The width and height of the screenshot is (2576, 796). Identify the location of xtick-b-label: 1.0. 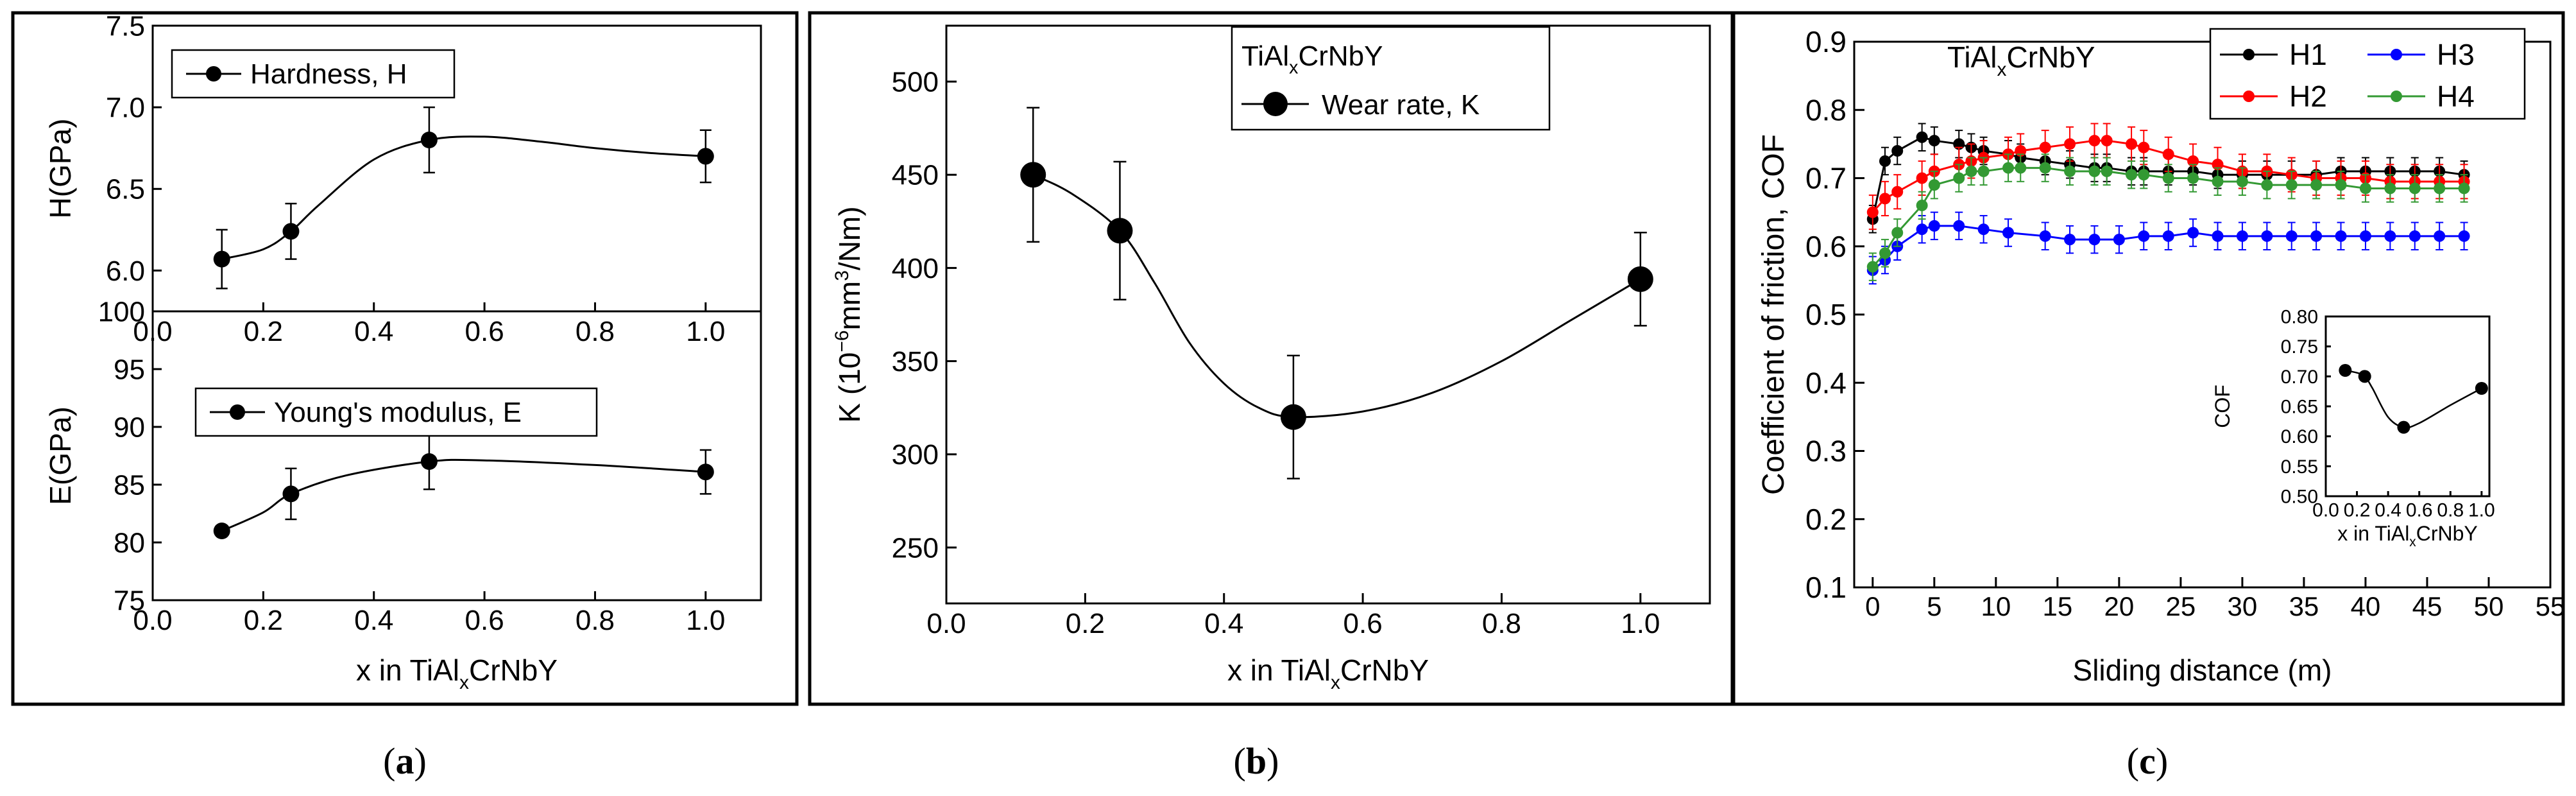
(1640, 623).